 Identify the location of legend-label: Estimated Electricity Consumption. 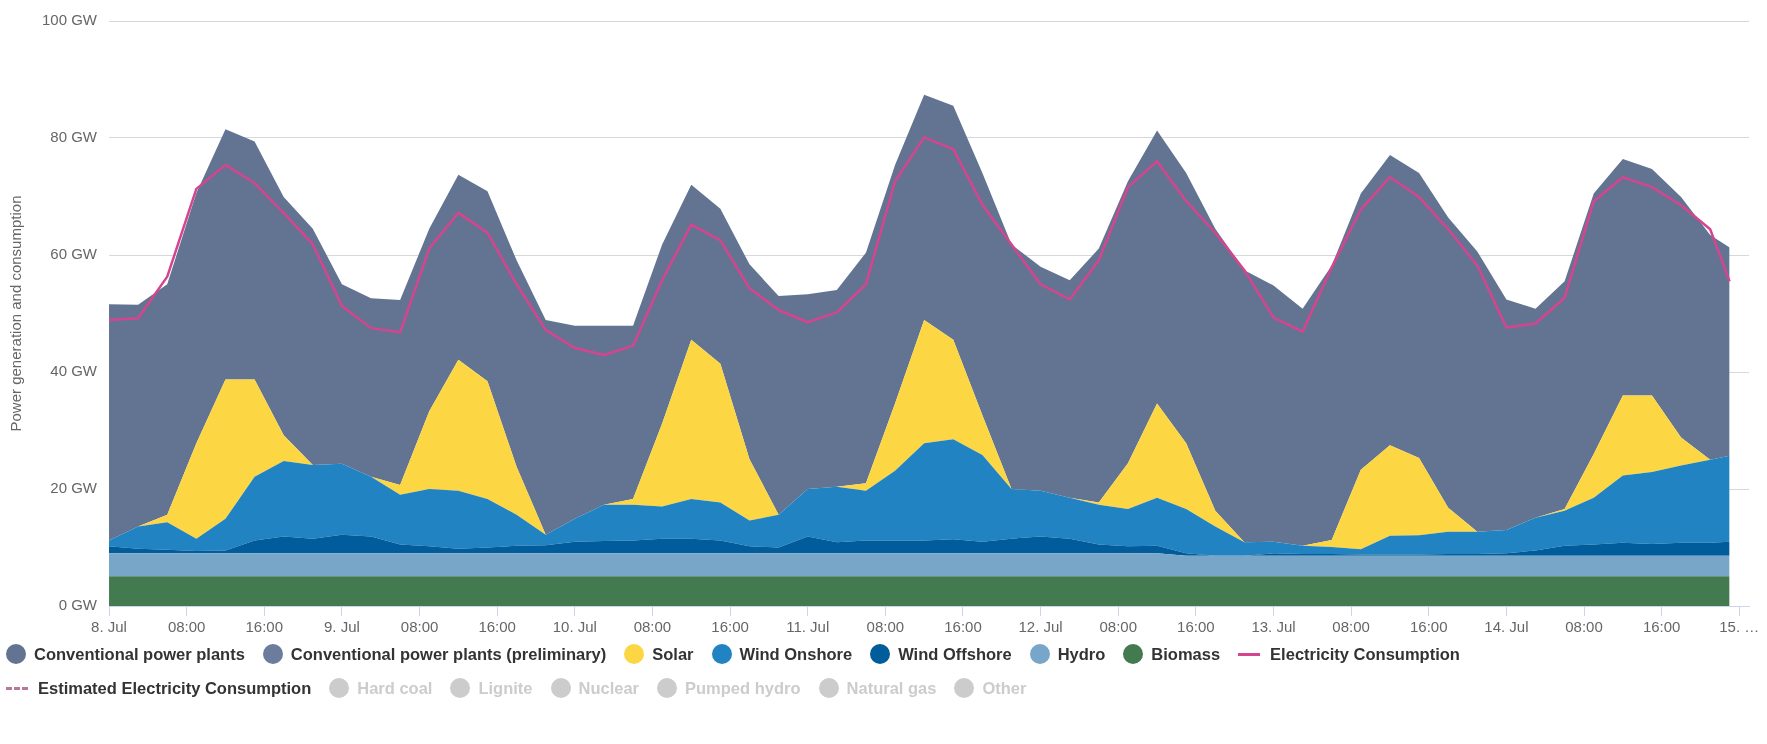
(175, 688).